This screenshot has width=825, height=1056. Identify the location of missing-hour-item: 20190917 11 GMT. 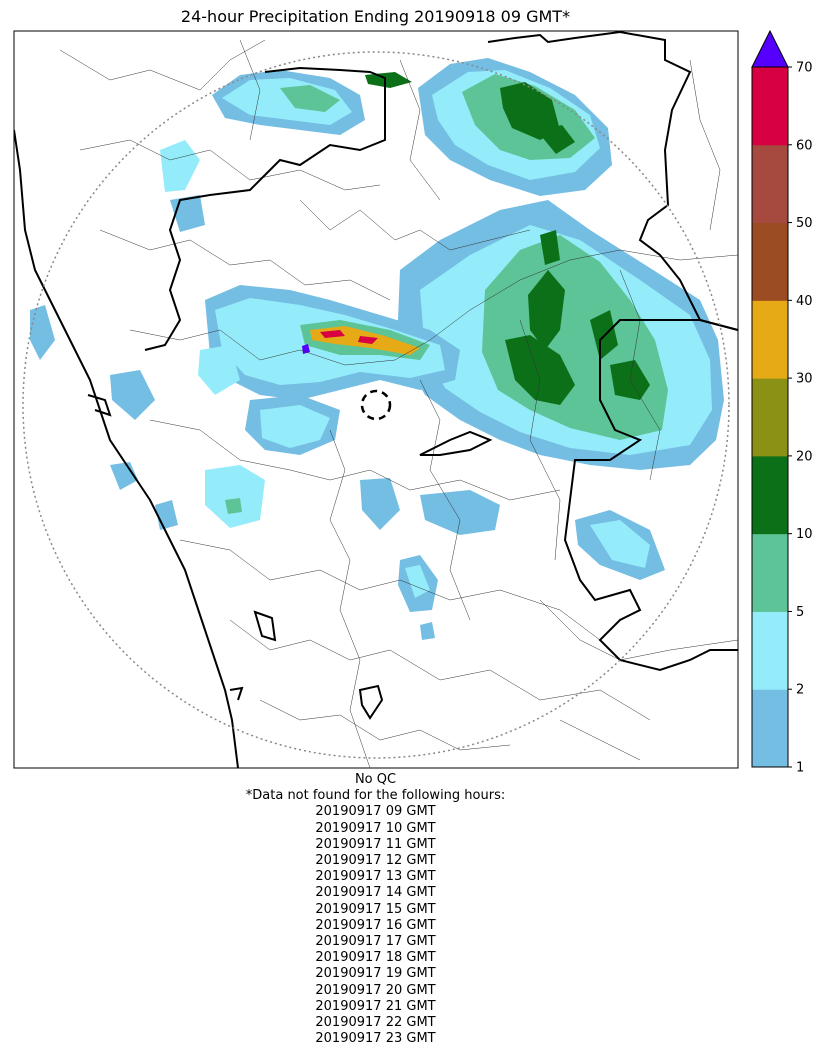
(375, 844).